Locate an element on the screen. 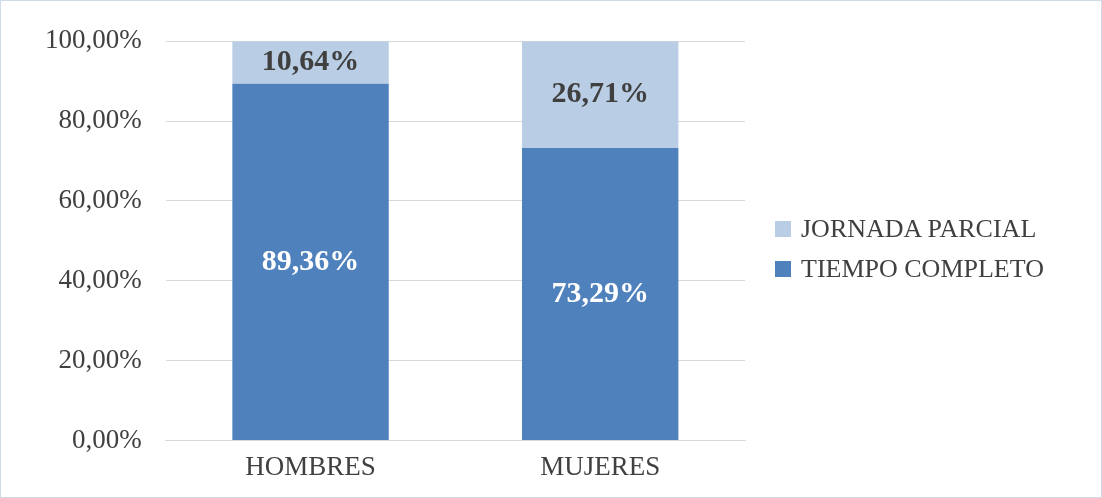 This screenshot has height=498, width=1102. data-label: 89,36% is located at coordinates (310, 259).